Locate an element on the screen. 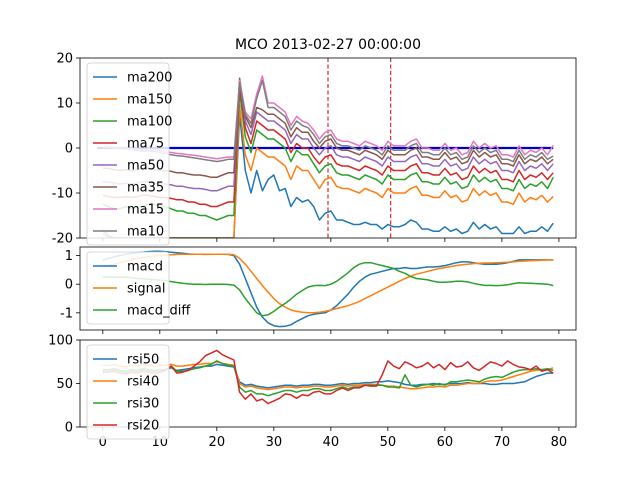 This screenshot has height=480, width=640. legend-label-ma75: ma75 is located at coordinates (145, 144).